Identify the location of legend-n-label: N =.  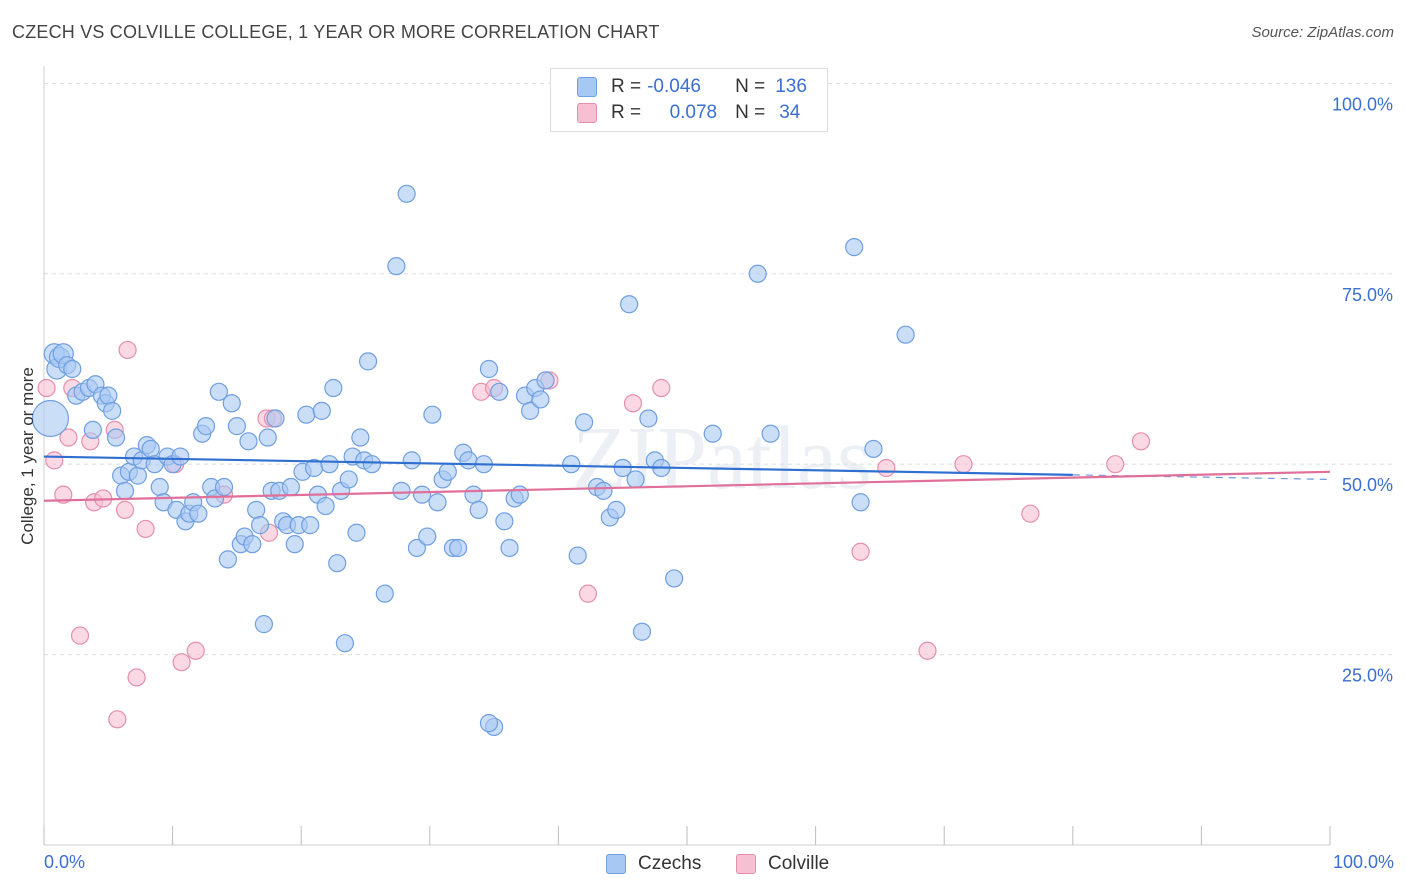
(750, 86).